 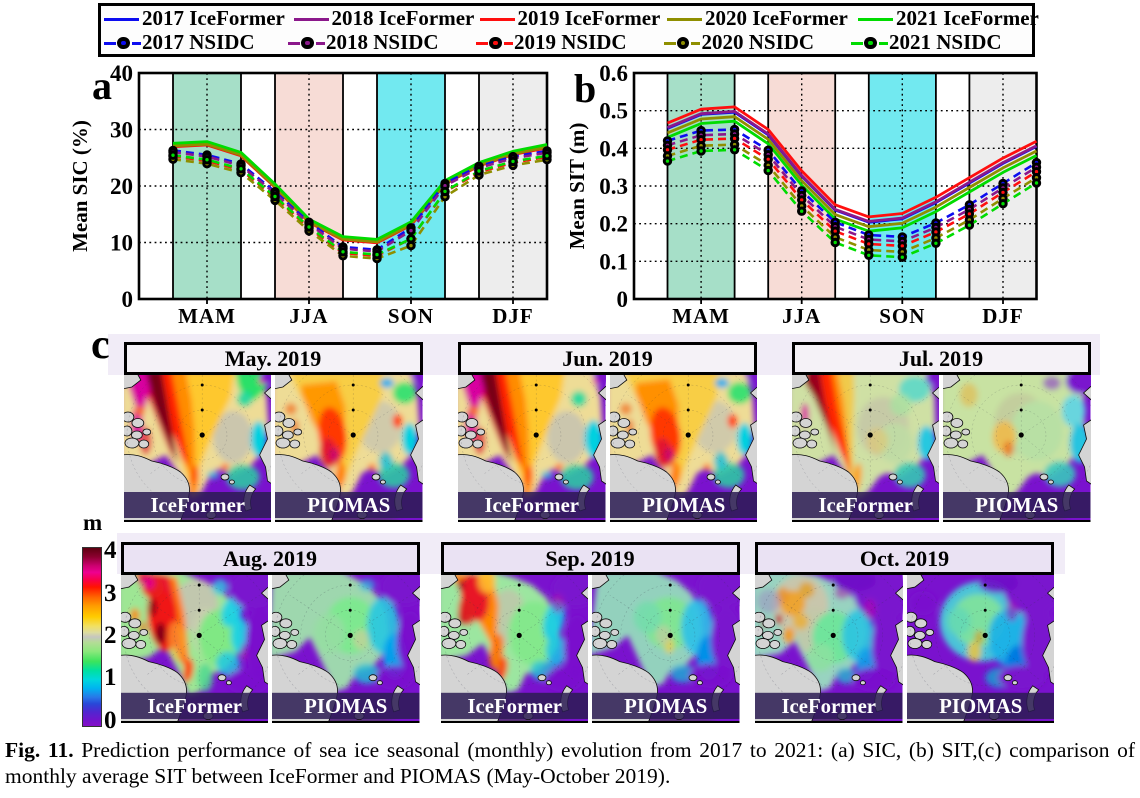 I want to click on svg-text: Mean SIC (%), so click(x=80, y=186).